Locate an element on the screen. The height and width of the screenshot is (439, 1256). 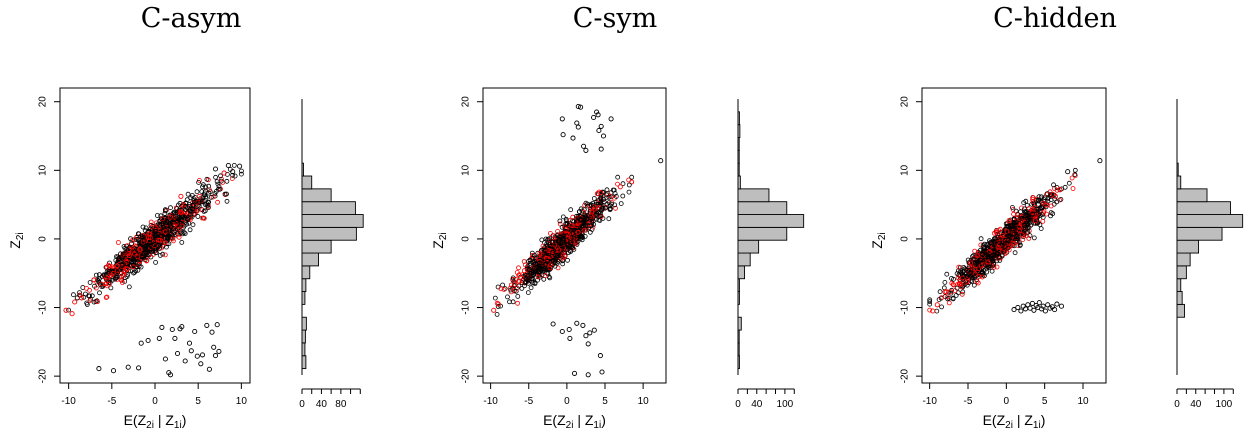
x-tick-label: 0 is located at coordinates (155, 401).